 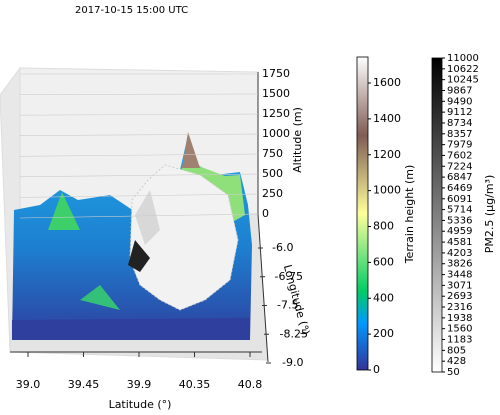 I want to click on y-tick-label: -7.5, so click(x=287, y=305).